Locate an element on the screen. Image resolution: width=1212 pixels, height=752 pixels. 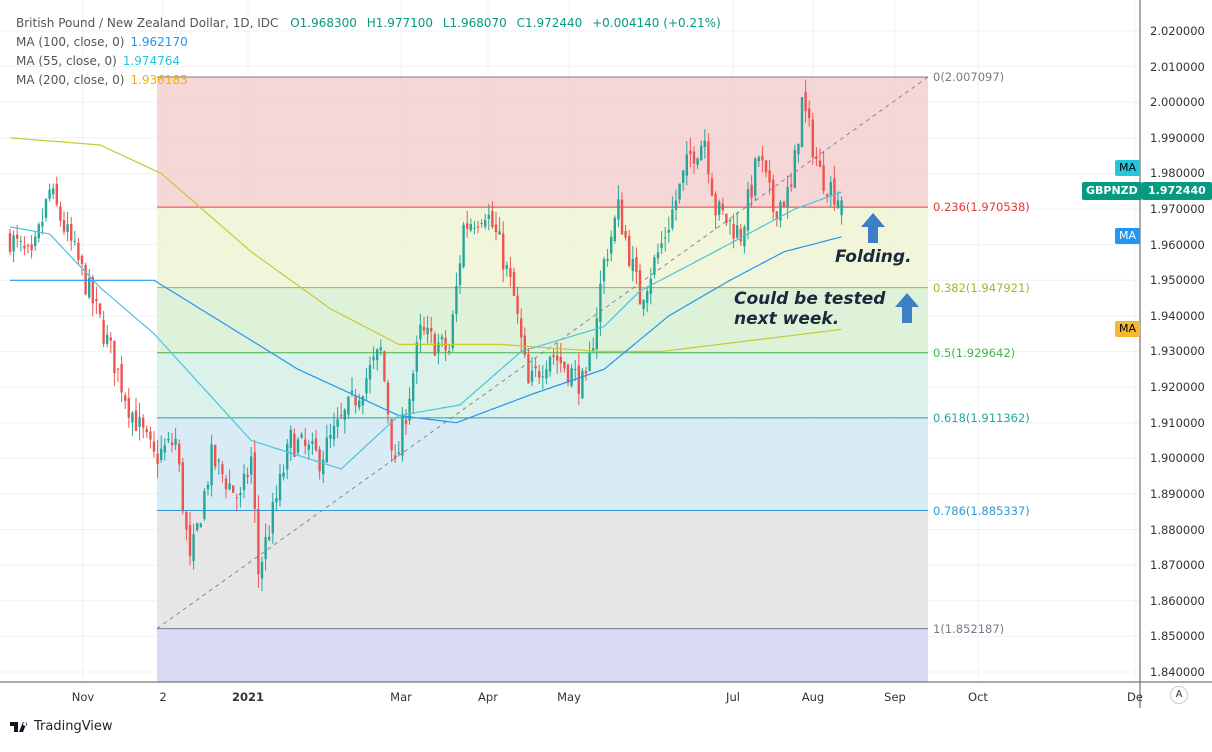
auto-scale-button: A is located at coordinates (1179, 695).